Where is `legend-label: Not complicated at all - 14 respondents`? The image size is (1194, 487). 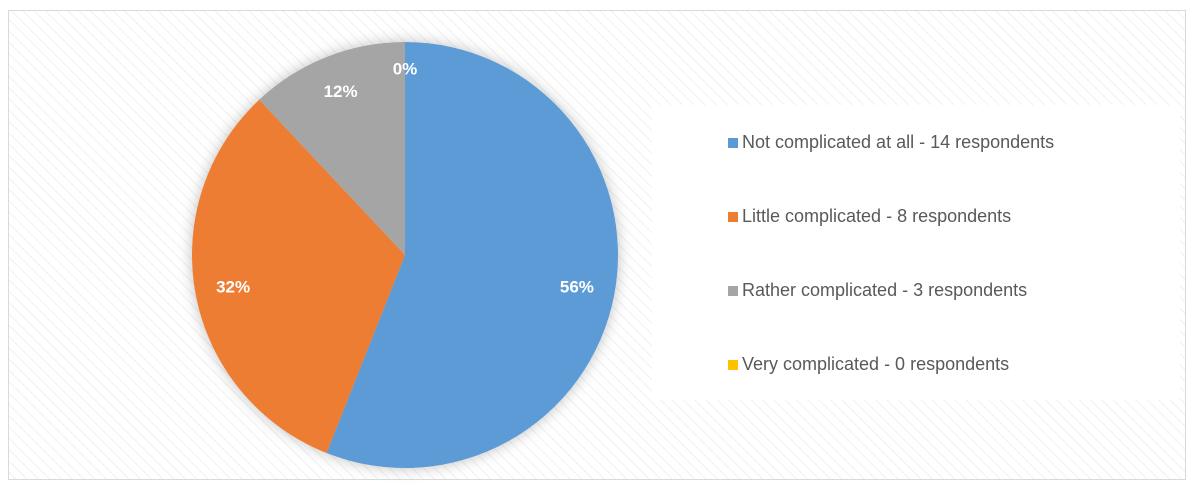 legend-label: Not complicated at all - 14 respondents is located at coordinates (898, 142).